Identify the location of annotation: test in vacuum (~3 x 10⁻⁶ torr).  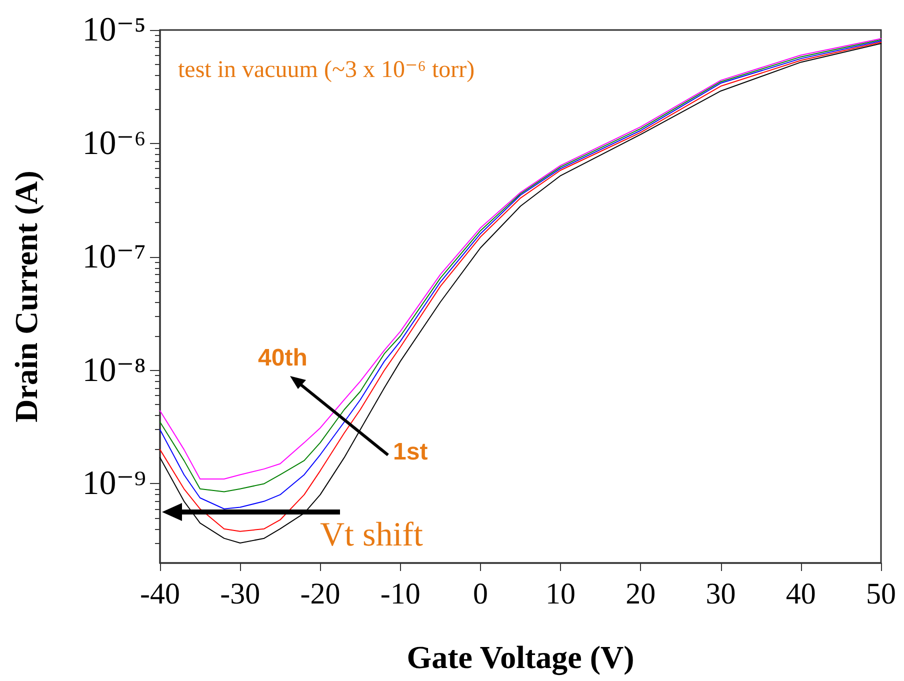
(326, 70).